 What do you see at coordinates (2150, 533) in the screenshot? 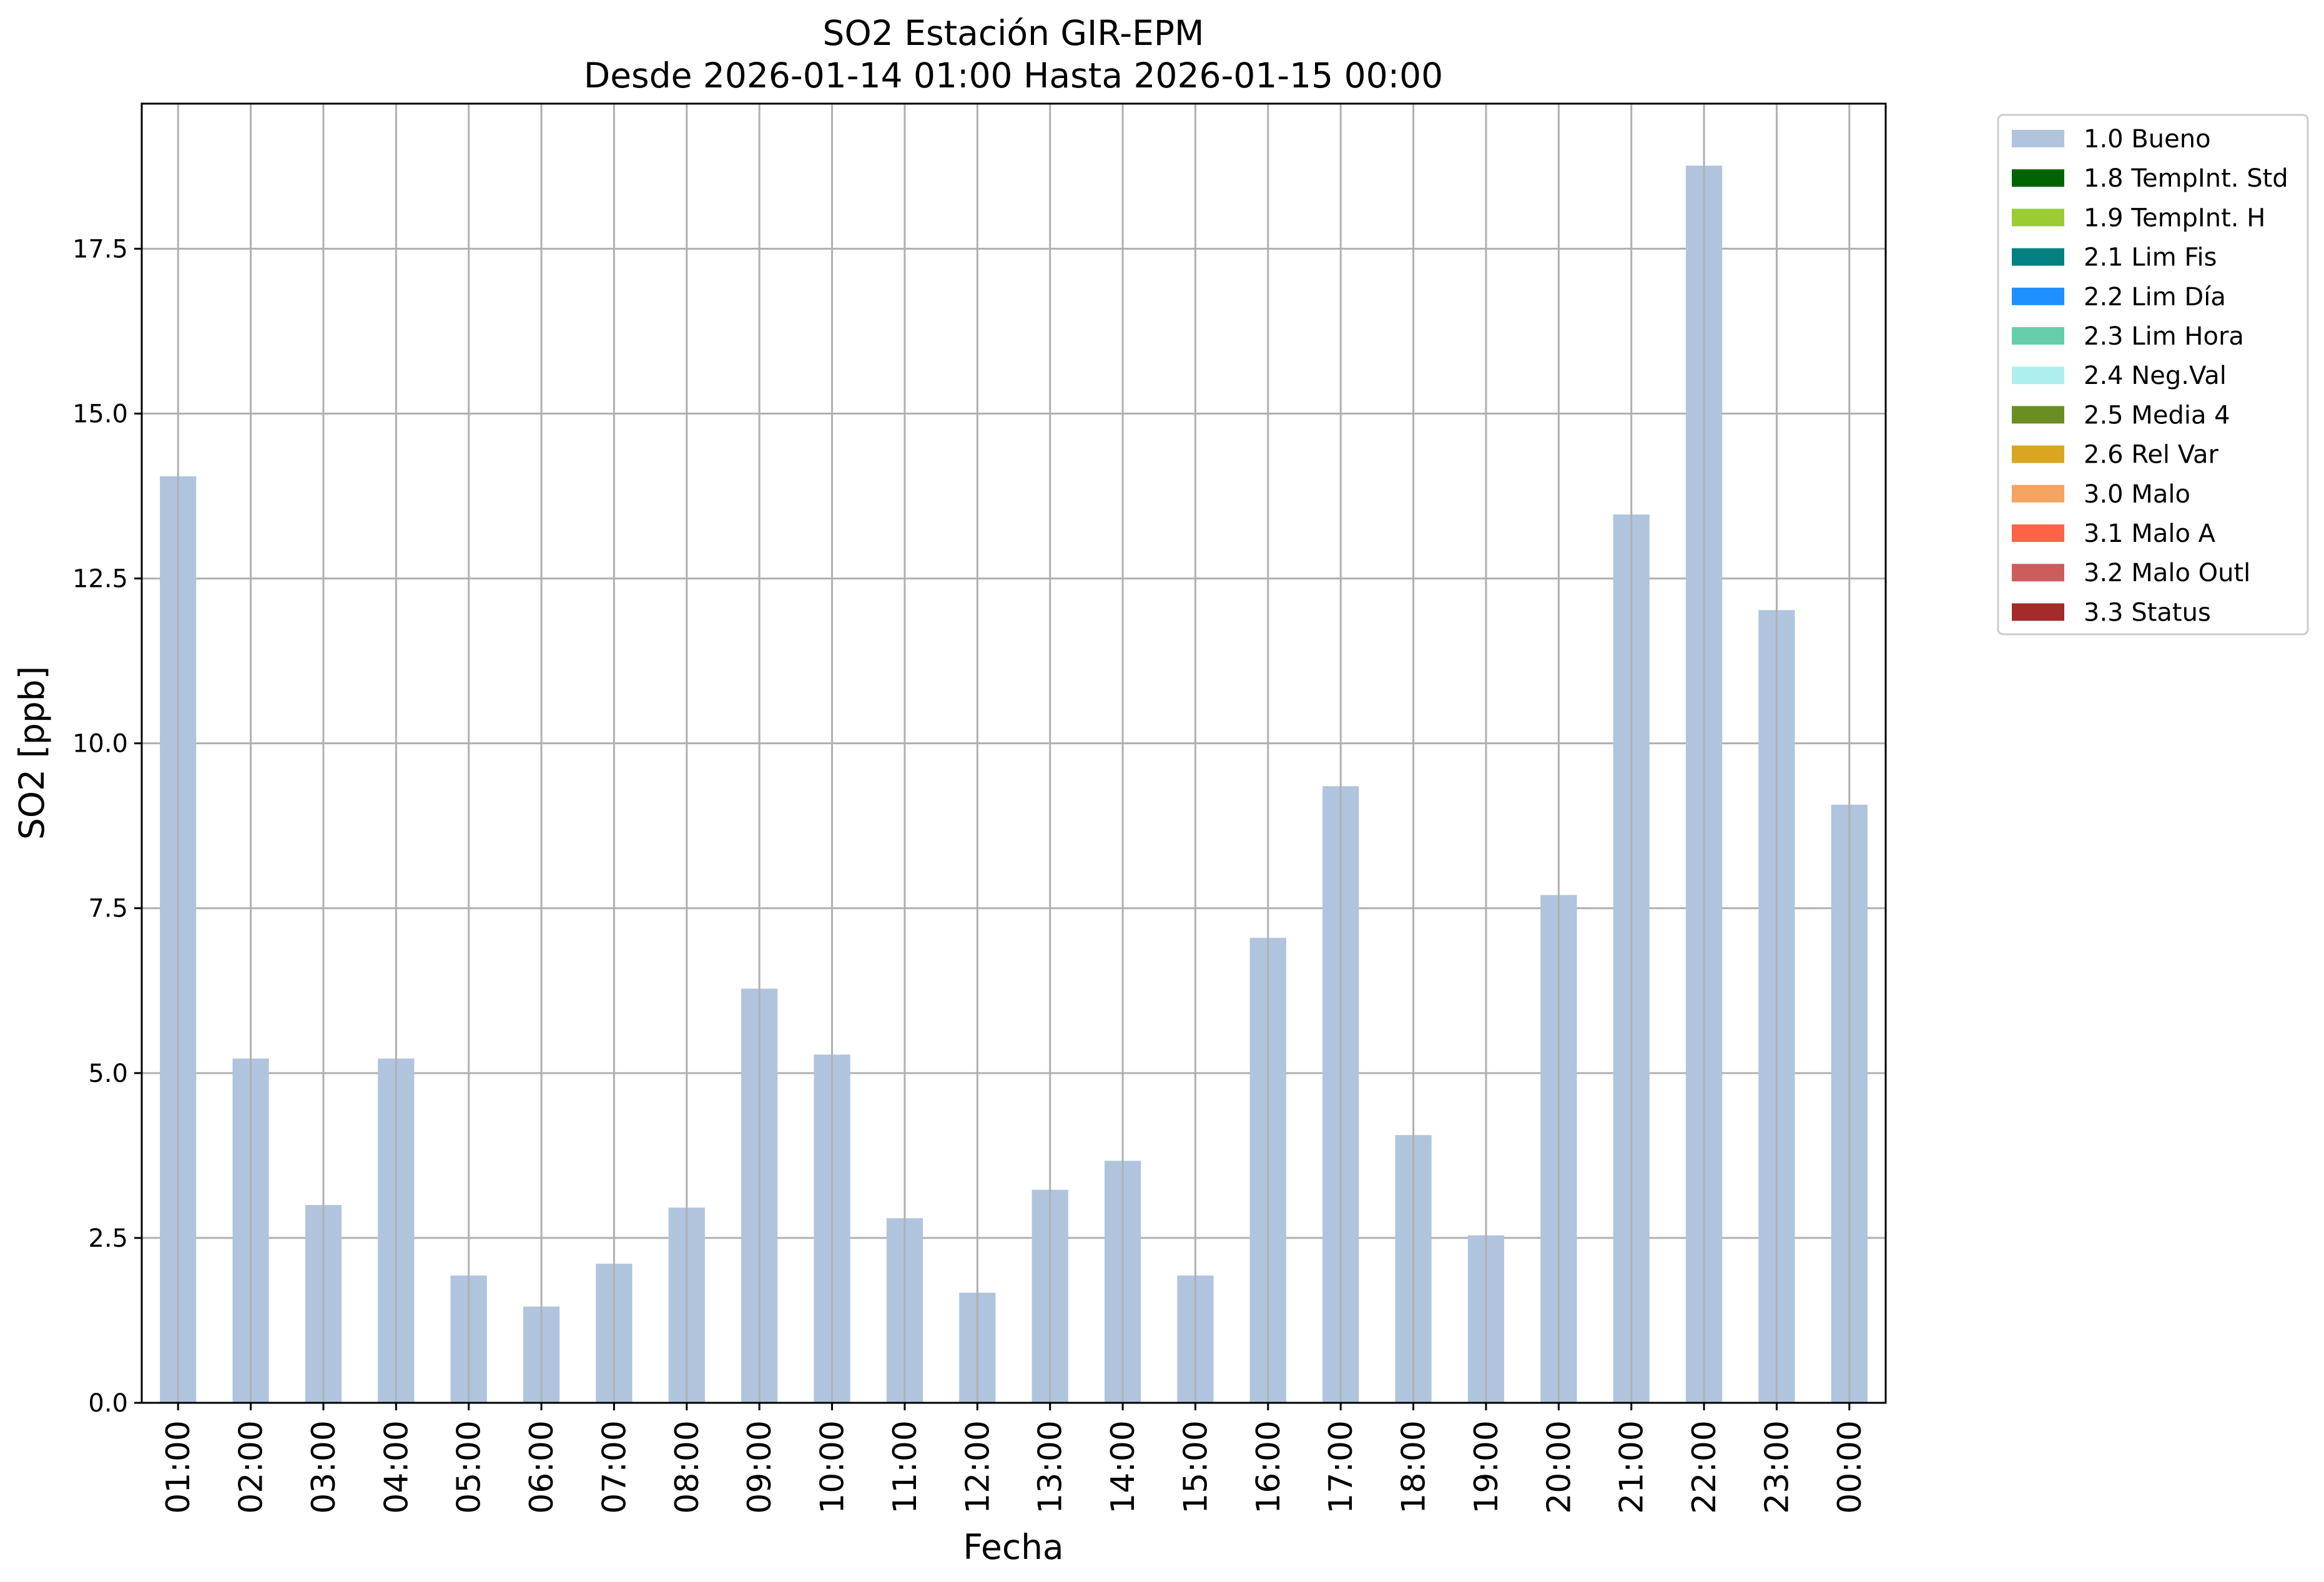
I see `legend-label: 3.1 Malo A` at bounding box center [2150, 533].